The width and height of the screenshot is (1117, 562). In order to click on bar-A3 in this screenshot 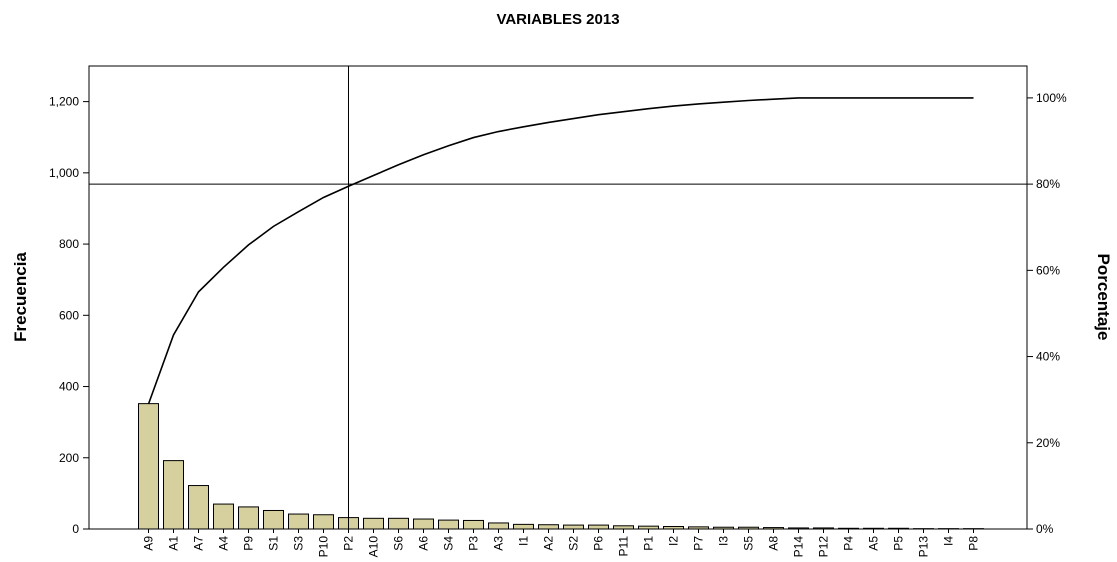, I will do `click(498, 526)`.